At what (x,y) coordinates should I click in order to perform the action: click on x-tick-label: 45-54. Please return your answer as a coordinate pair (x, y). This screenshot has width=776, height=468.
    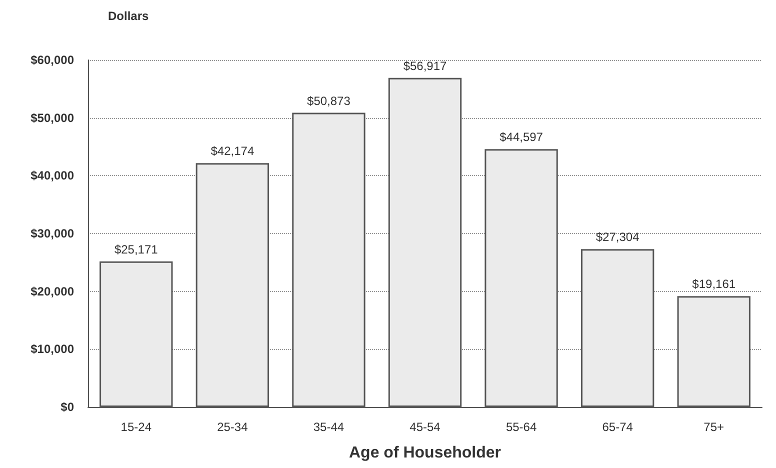
    Looking at the image, I should click on (425, 427).